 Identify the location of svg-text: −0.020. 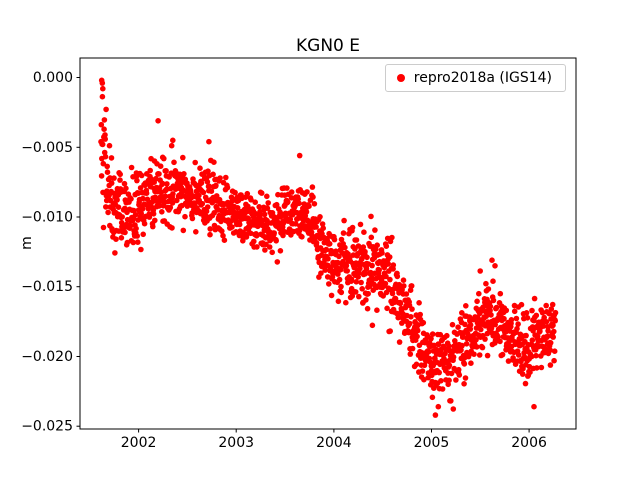
(47, 357).